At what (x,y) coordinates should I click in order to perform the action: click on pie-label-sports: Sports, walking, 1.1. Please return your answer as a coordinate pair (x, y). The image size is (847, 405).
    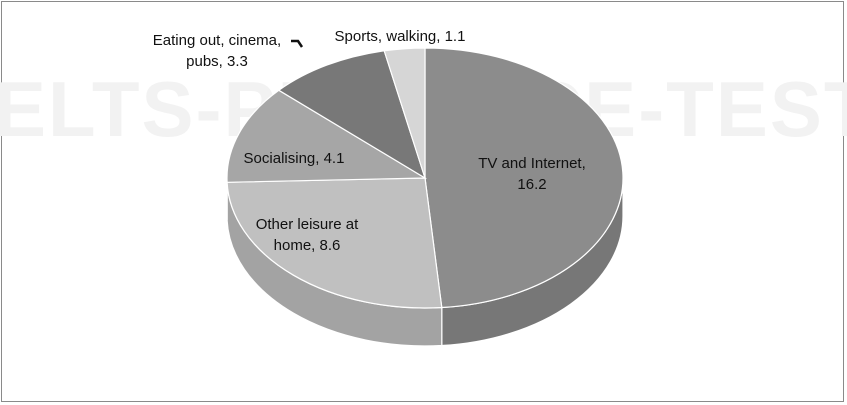
    Looking at the image, I should click on (400, 36).